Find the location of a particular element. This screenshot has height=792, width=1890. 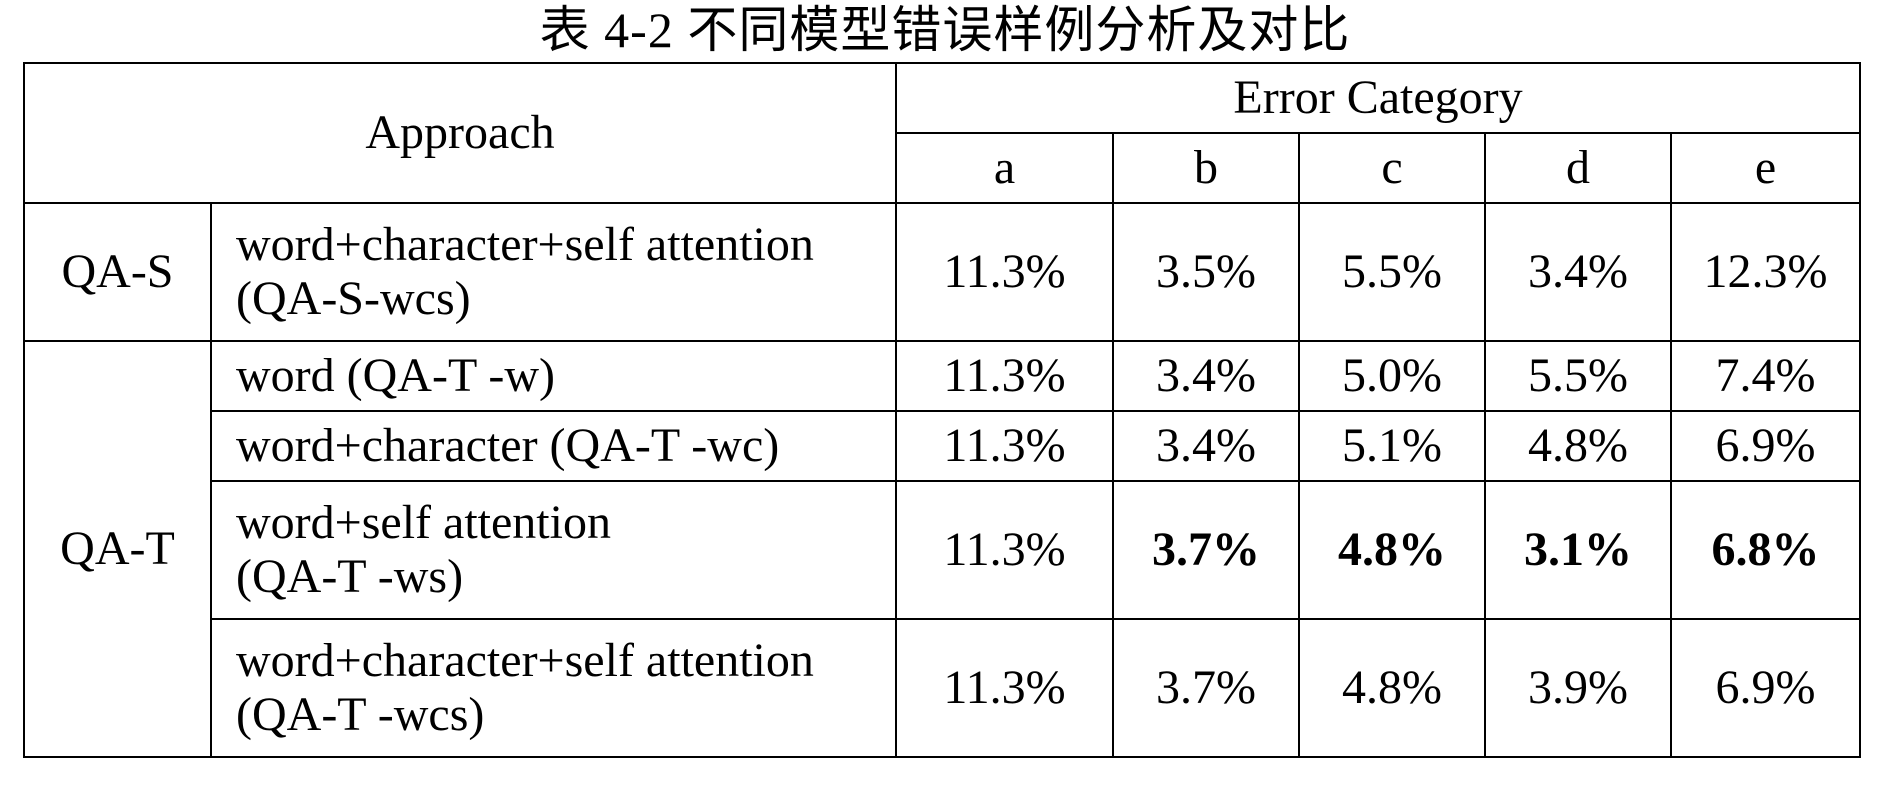

value-cell-c: 5.5% is located at coordinates (1392, 272).